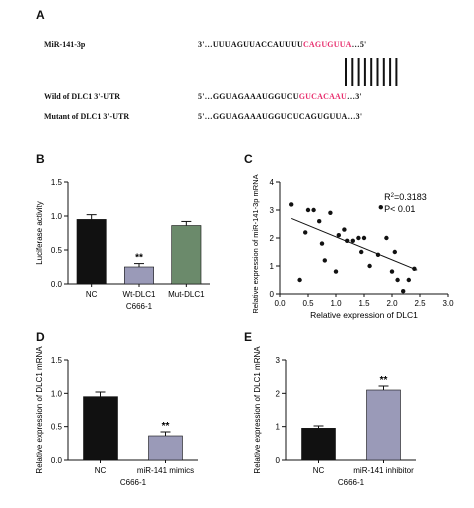 This screenshot has width=474, height=508. I want to click on x-tick-label: miR-141 mimics, so click(165, 470).